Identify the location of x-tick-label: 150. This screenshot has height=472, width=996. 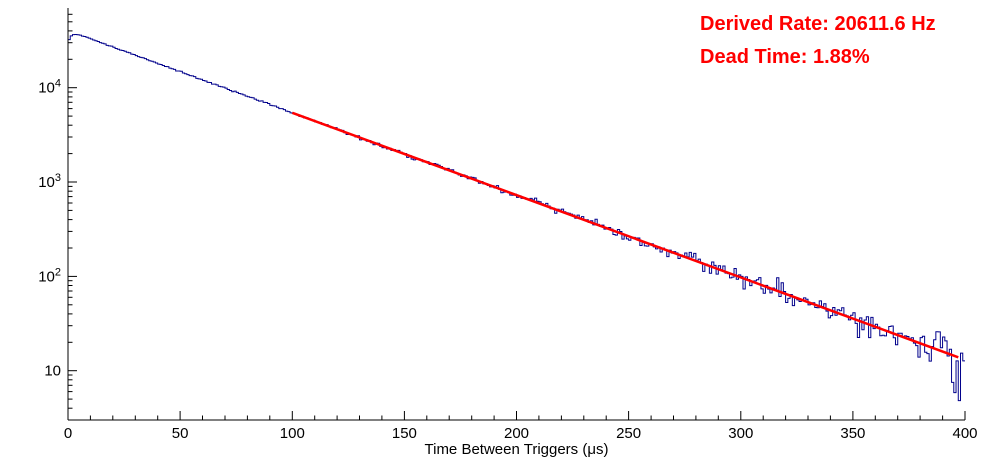
(404, 433).